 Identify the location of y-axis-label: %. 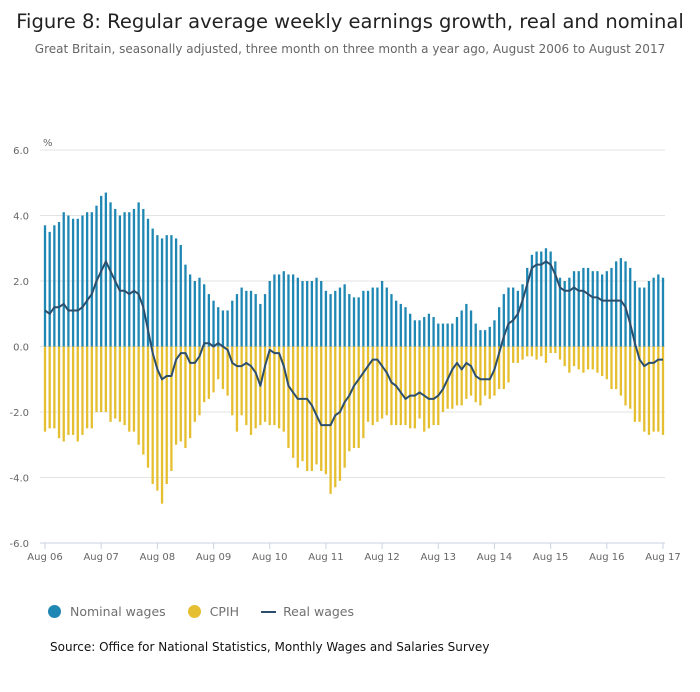
(48, 143).